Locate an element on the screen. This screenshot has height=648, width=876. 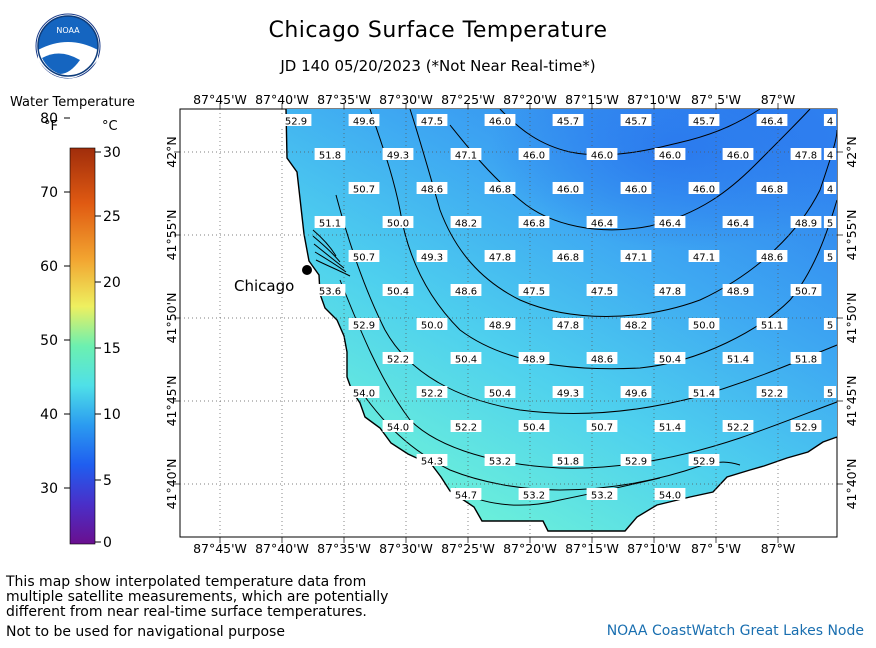
lat-label-right: 42°N is located at coordinates (851, 152).